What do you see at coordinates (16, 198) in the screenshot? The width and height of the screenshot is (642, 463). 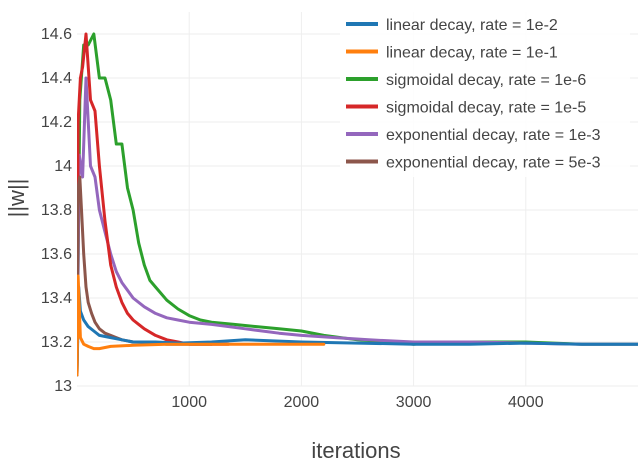 I see `y-axis-title: ||w||` at bounding box center [16, 198].